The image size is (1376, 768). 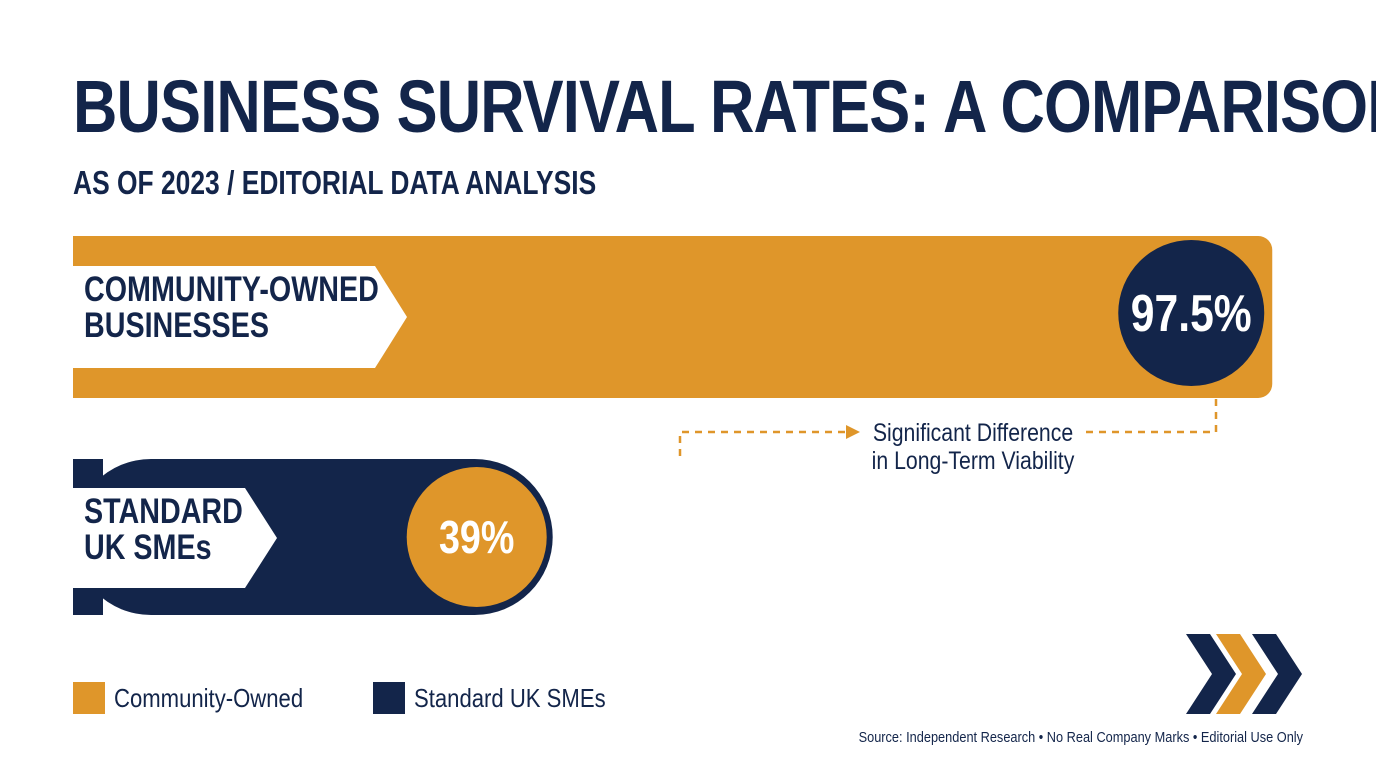 I want to click on annotation-line-1: Significant Difference, so click(x=973, y=432).